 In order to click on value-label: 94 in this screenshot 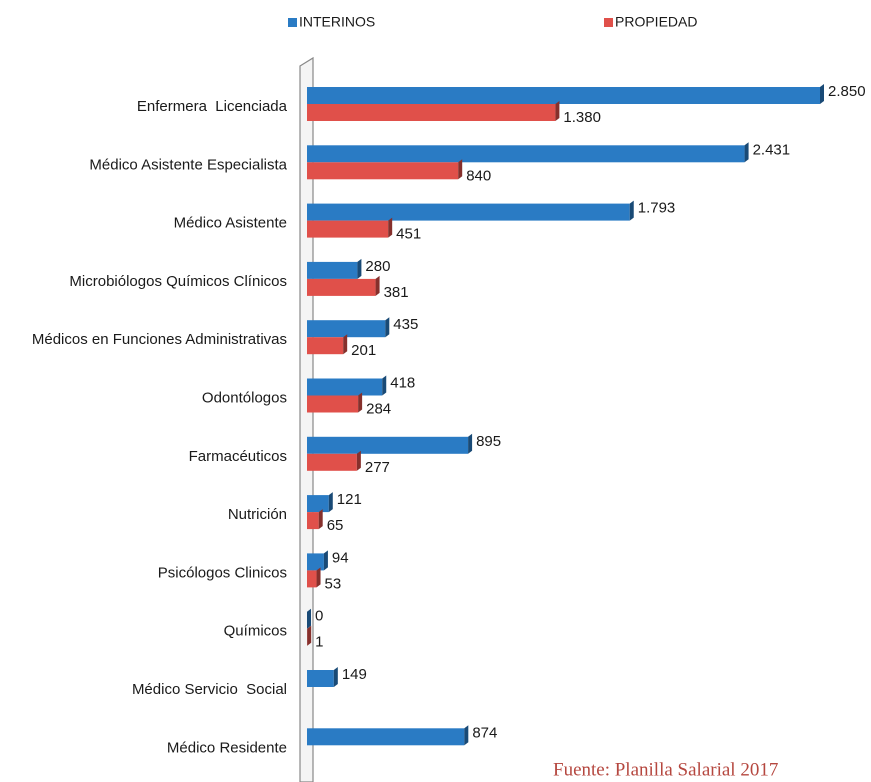, I will do `click(340, 557)`.